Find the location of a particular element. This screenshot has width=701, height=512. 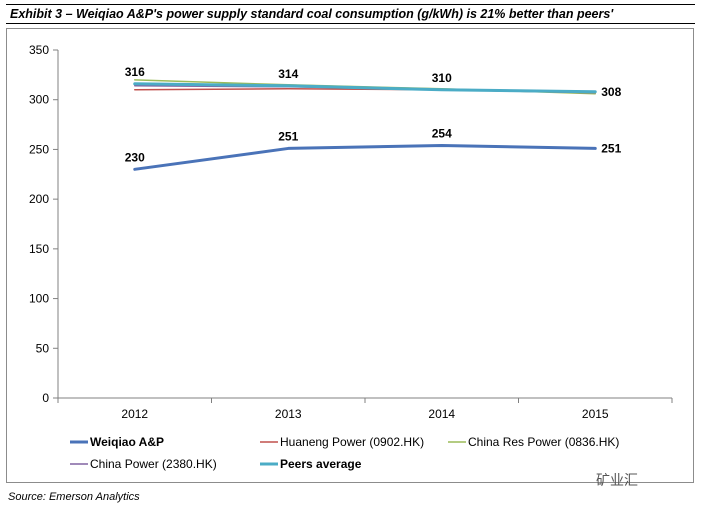

data-label: 316 is located at coordinates (135, 72).